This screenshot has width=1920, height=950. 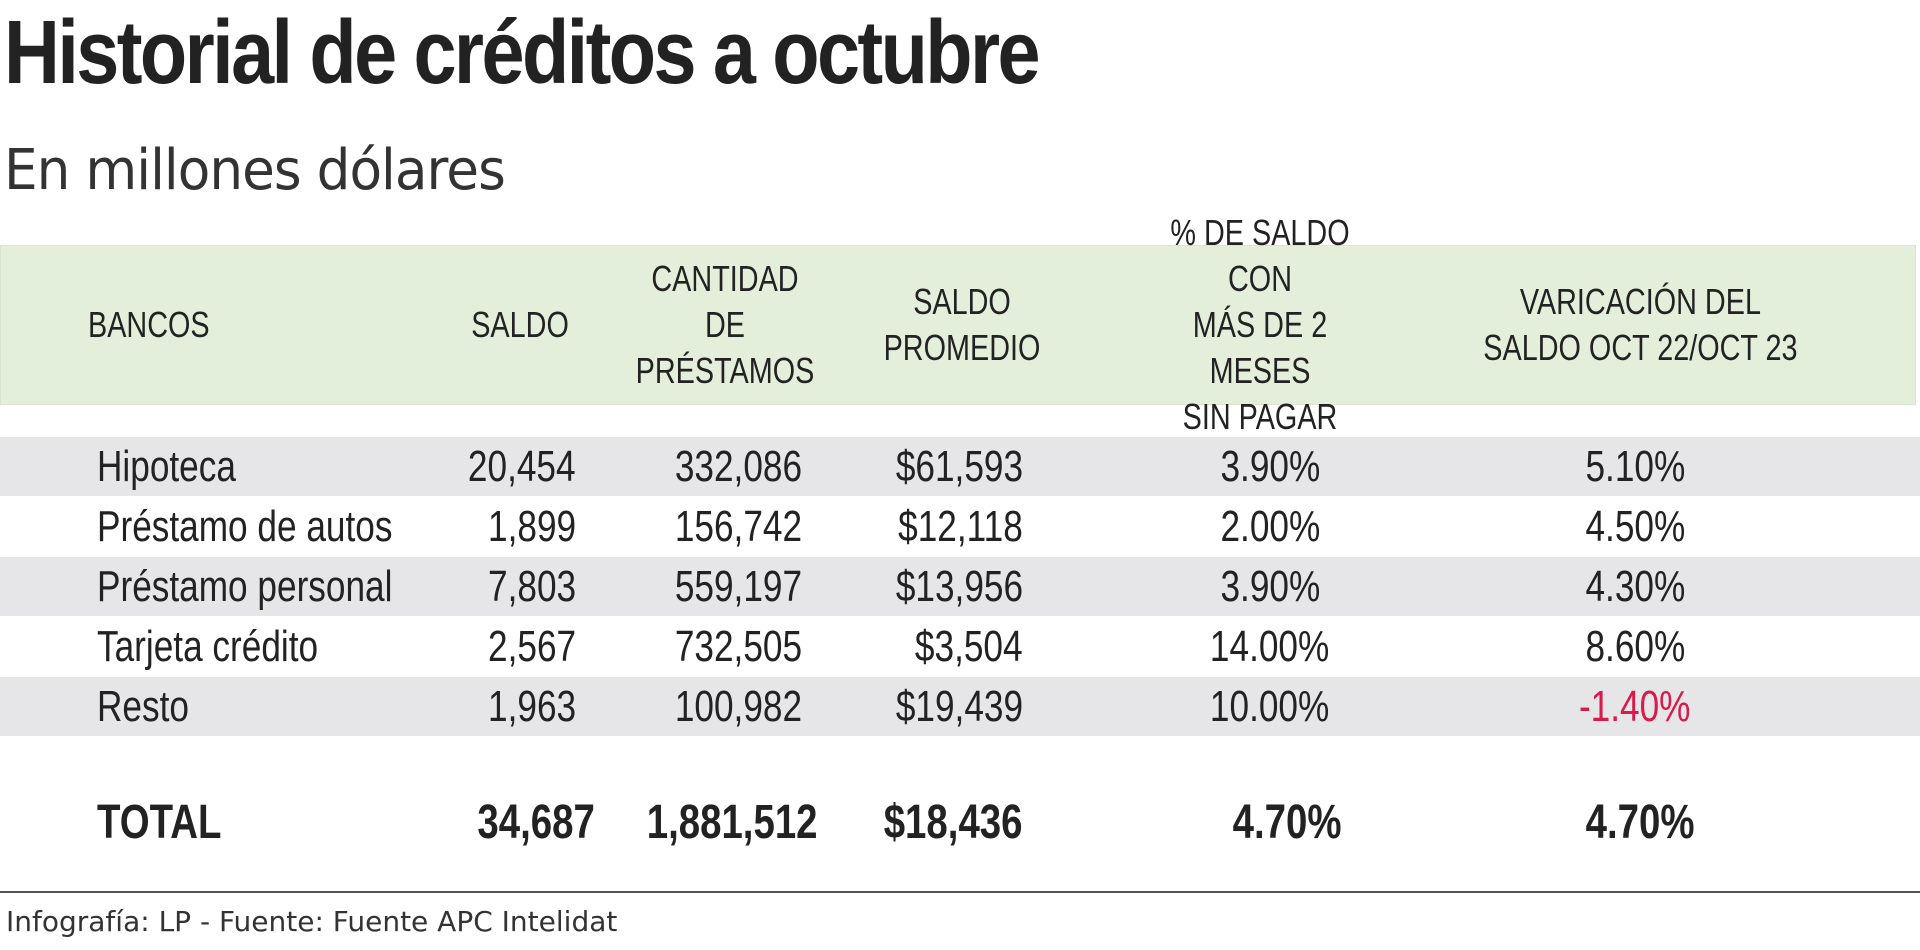 I want to click on total-saldo: 34,687, so click(x=536, y=822).